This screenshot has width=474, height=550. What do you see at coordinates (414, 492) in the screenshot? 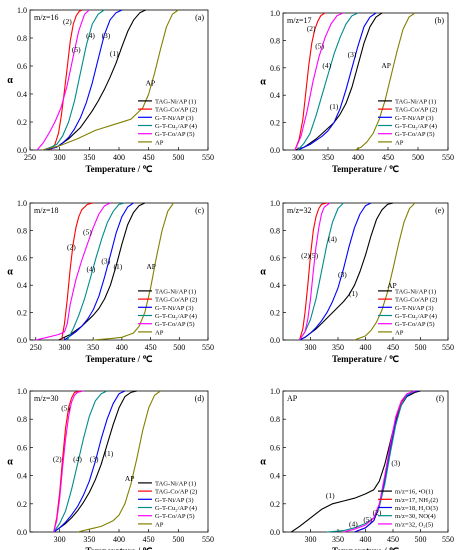
I see `legend-entry: m/z=16, •O(1)` at bounding box center [414, 492].